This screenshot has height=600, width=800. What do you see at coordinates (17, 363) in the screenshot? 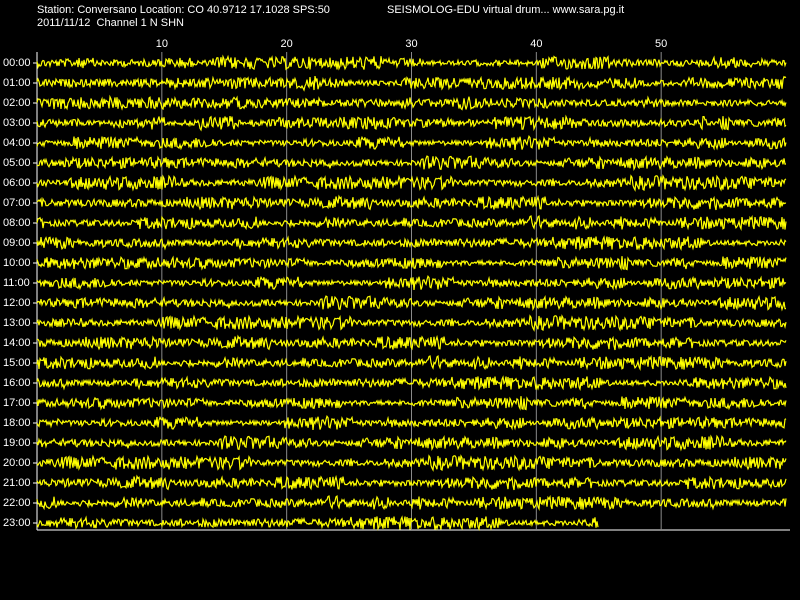
I see `row-label: 15:00` at bounding box center [17, 363].